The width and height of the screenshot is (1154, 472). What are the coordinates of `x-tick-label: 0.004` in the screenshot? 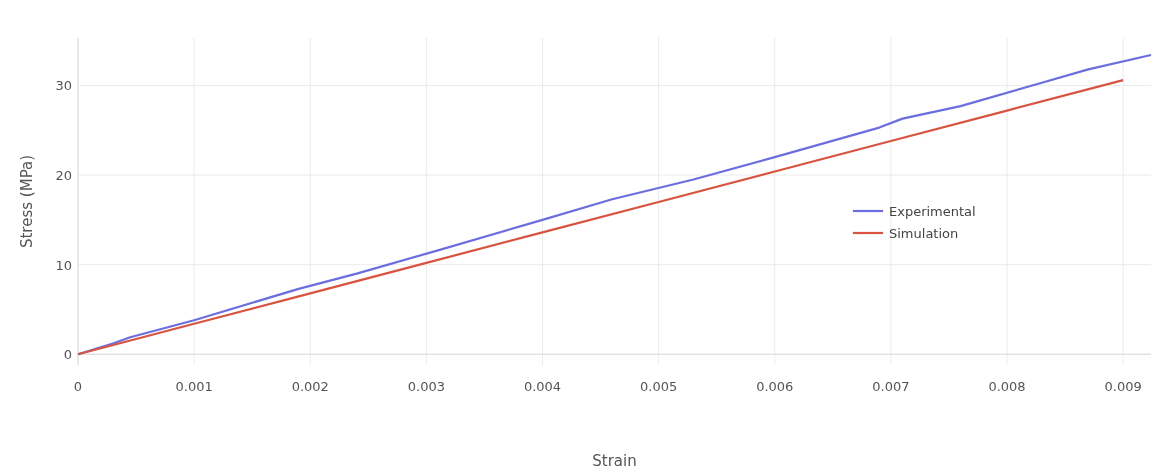 It's located at (542, 386).